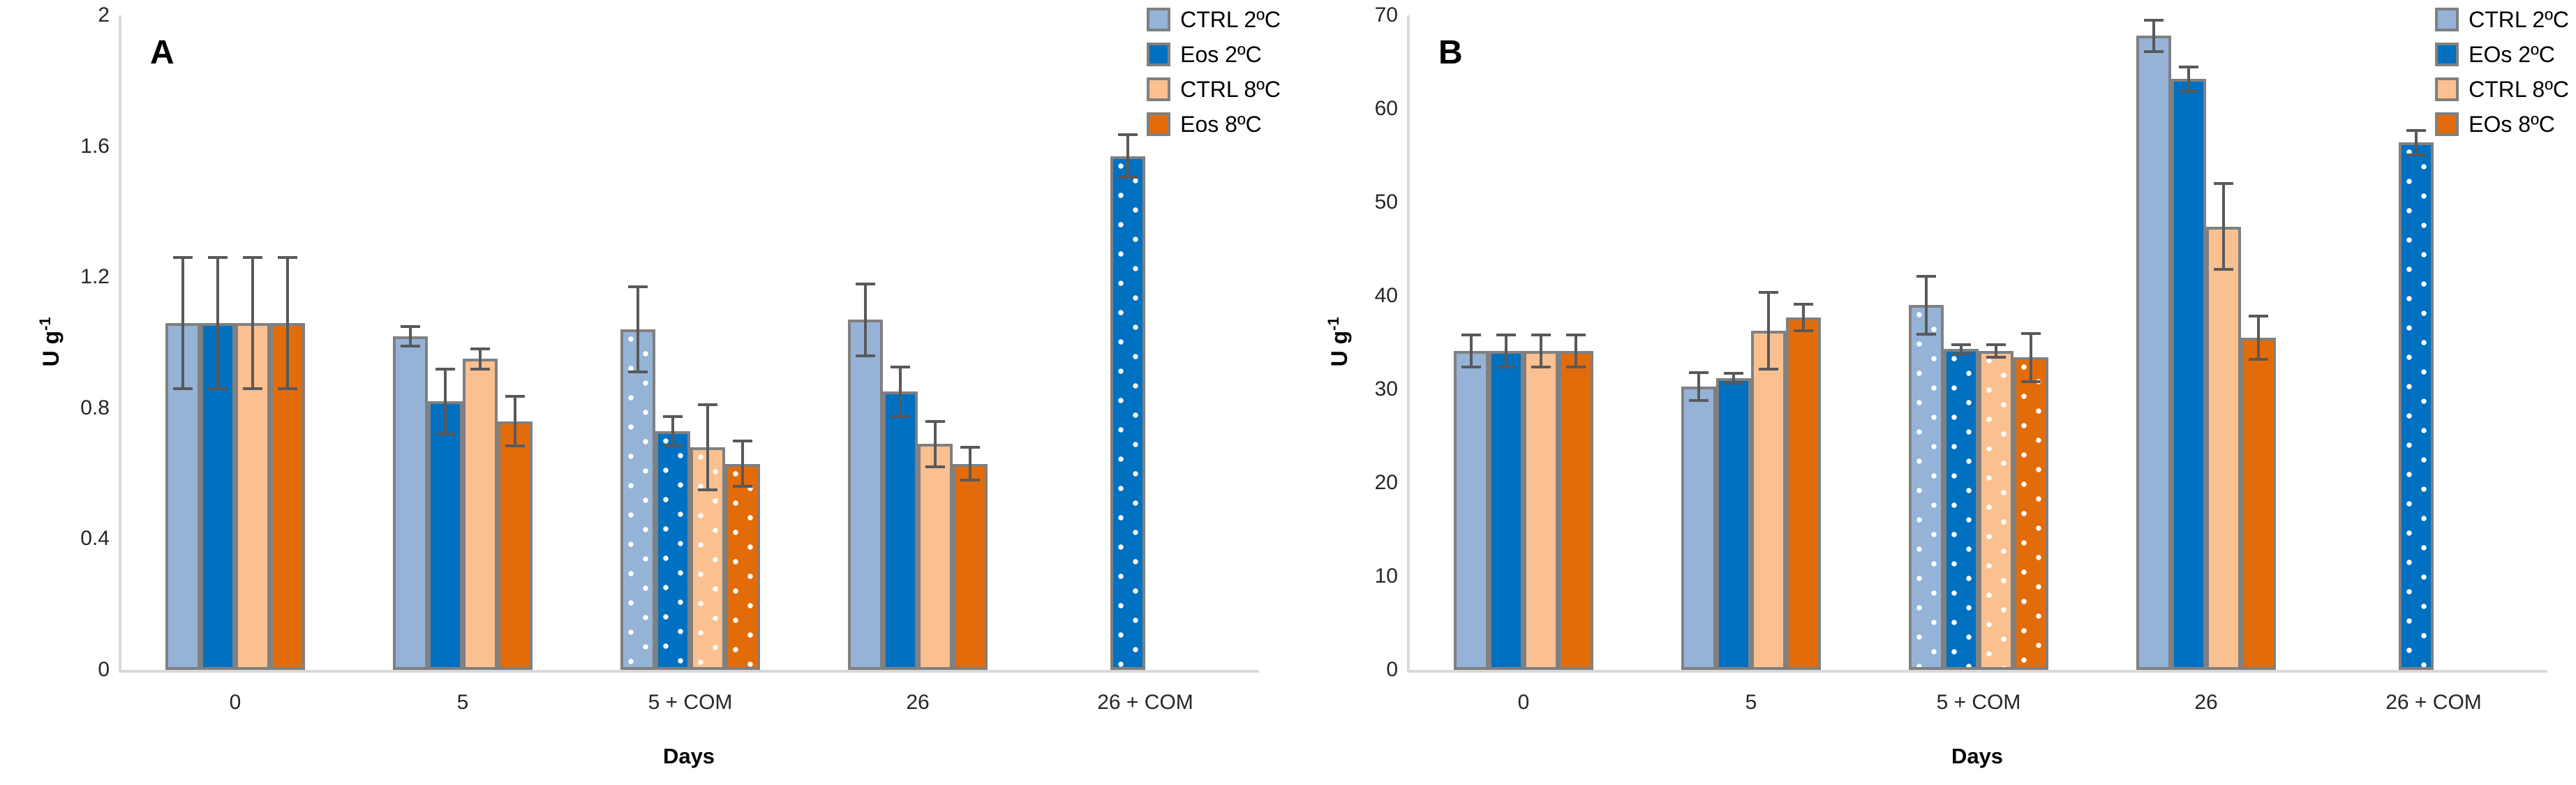 This screenshot has height=785, width=2576. I want to click on legend-label: CTRL 2ºC, so click(2519, 19).